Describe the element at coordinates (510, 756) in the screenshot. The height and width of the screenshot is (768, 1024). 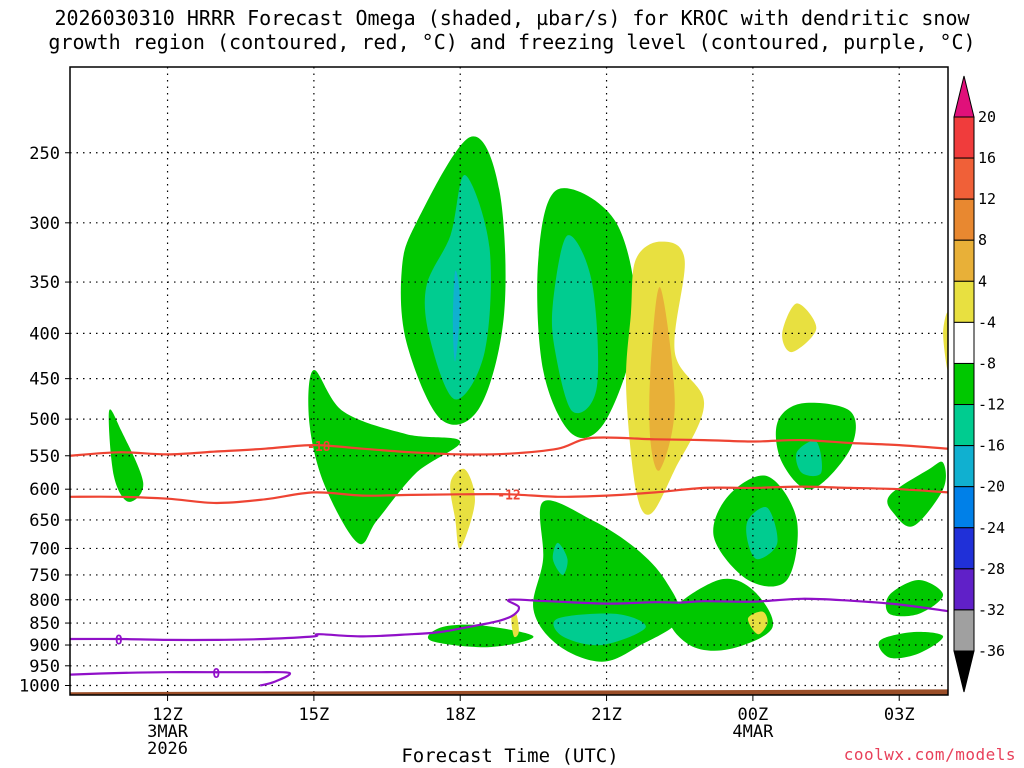
I see `x-axis-title: Forecast Time (UTC)` at that location.